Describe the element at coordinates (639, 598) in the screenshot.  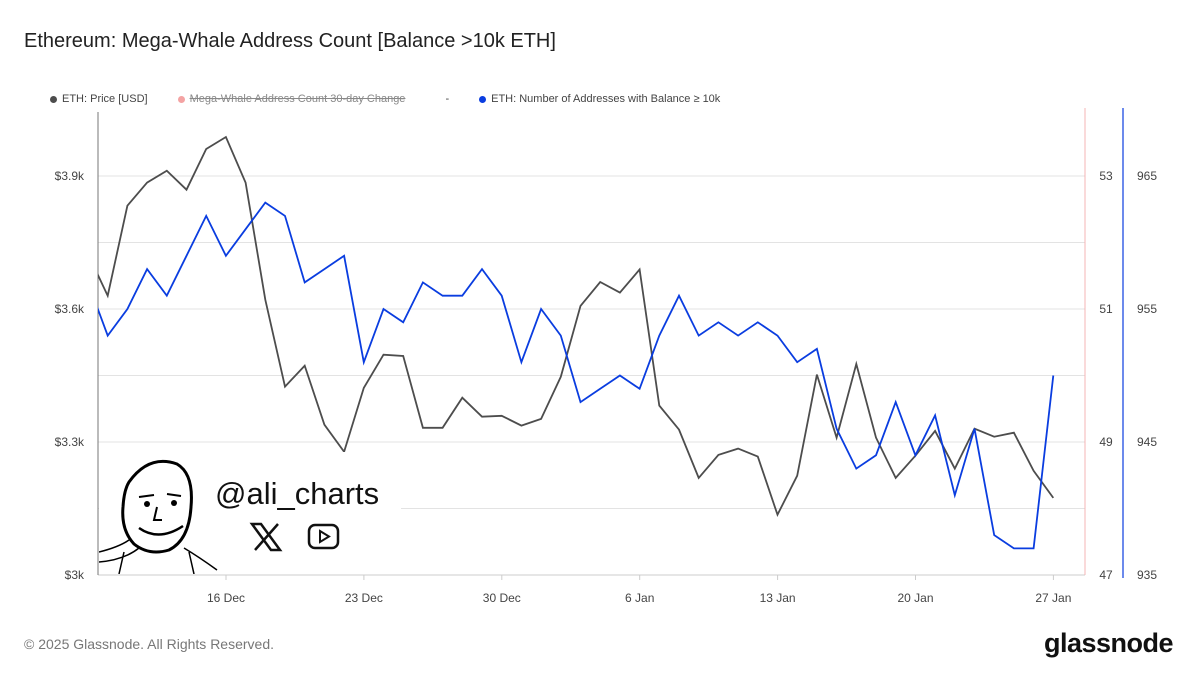
I see `x-tick-label: 6 Jan` at that location.